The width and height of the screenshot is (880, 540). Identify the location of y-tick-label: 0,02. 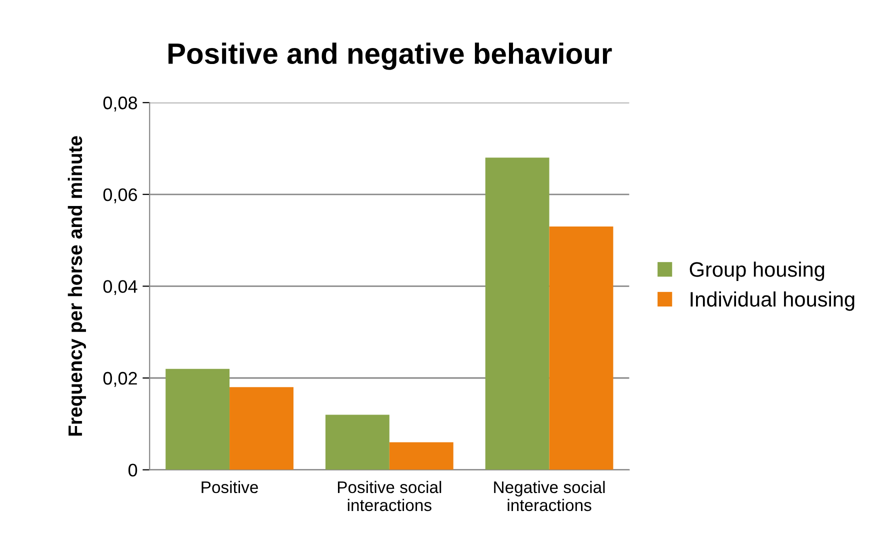
(120, 379).